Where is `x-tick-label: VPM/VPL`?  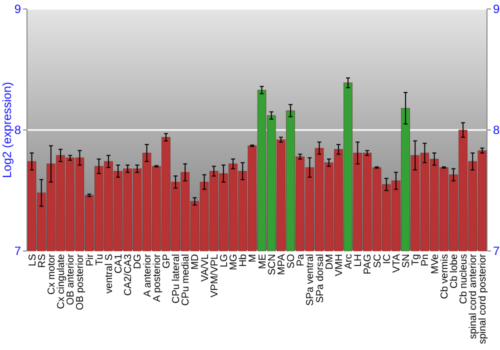 x-tick-label: VPM/VPL is located at coordinates (214, 276).